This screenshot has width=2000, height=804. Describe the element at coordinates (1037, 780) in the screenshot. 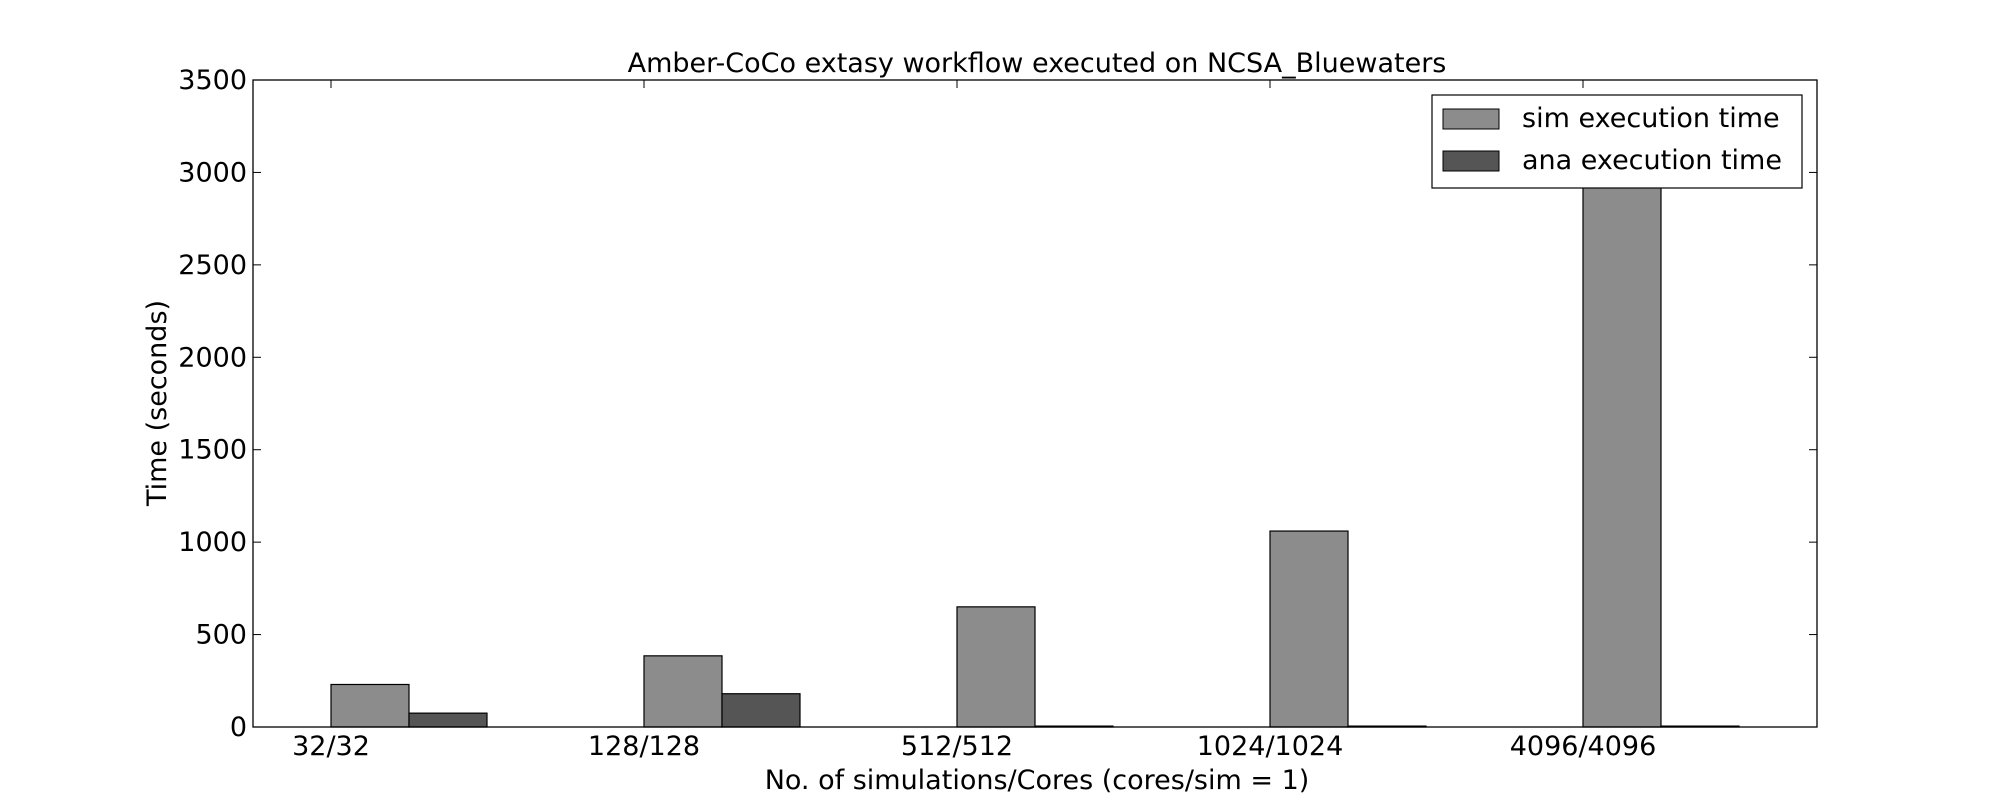

I see `x-axis-label: No. of simulations/Cores (cores/sim = 1)` at that location.